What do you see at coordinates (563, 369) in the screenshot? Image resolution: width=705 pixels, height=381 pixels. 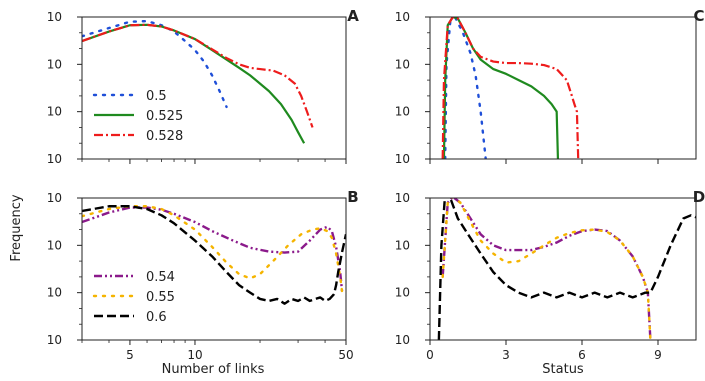 I see `x-axis-label-right: Status` at bounding box center [563, 369].